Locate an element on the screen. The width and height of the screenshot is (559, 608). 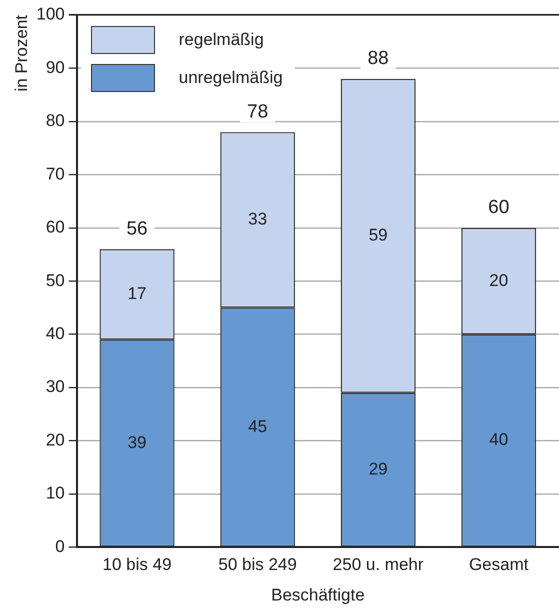
y-tick-label: 50 is located at coordinates (55, 280).